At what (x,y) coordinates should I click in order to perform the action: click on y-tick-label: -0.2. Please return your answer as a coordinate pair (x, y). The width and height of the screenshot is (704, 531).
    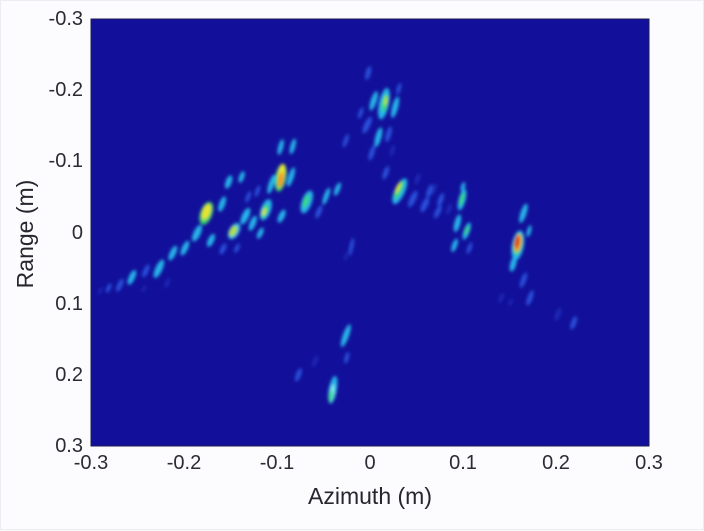
    Looking at the image, I should click on (65, 90).